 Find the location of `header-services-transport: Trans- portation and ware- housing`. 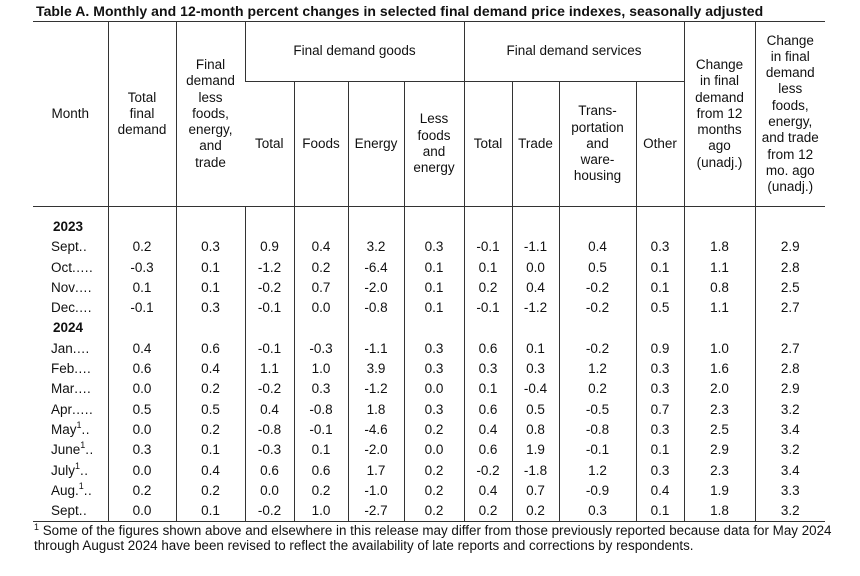

header-services-transport: Trans- portation and ware- housing is located at coordinates (597, 144).